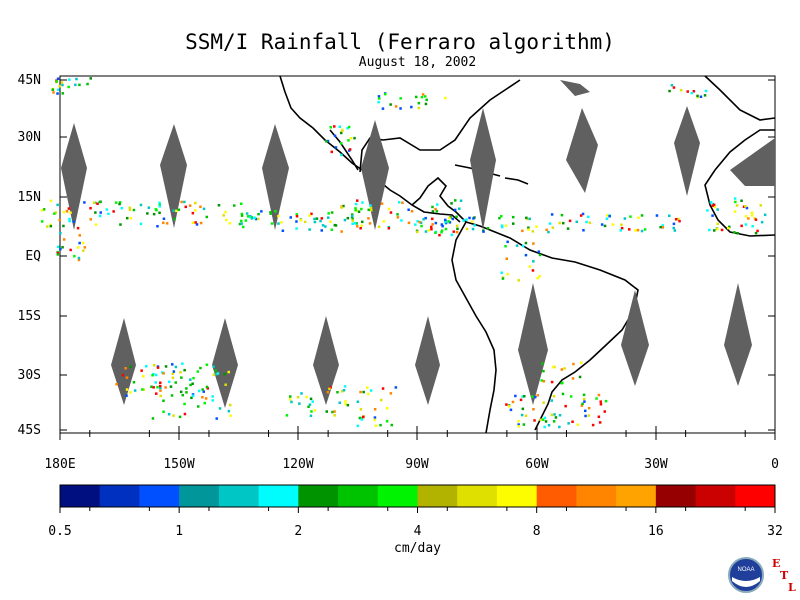  I want to click on colorbar-label: 0.5, so click(59, 531).